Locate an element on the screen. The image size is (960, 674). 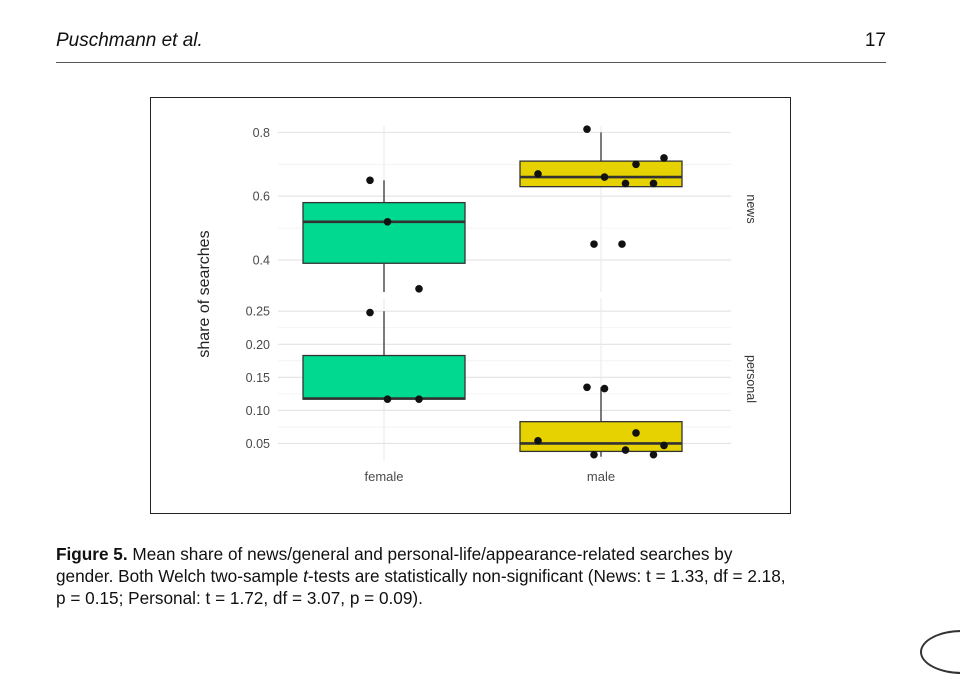
page-number: 17 is located at coordinates (875, 40).